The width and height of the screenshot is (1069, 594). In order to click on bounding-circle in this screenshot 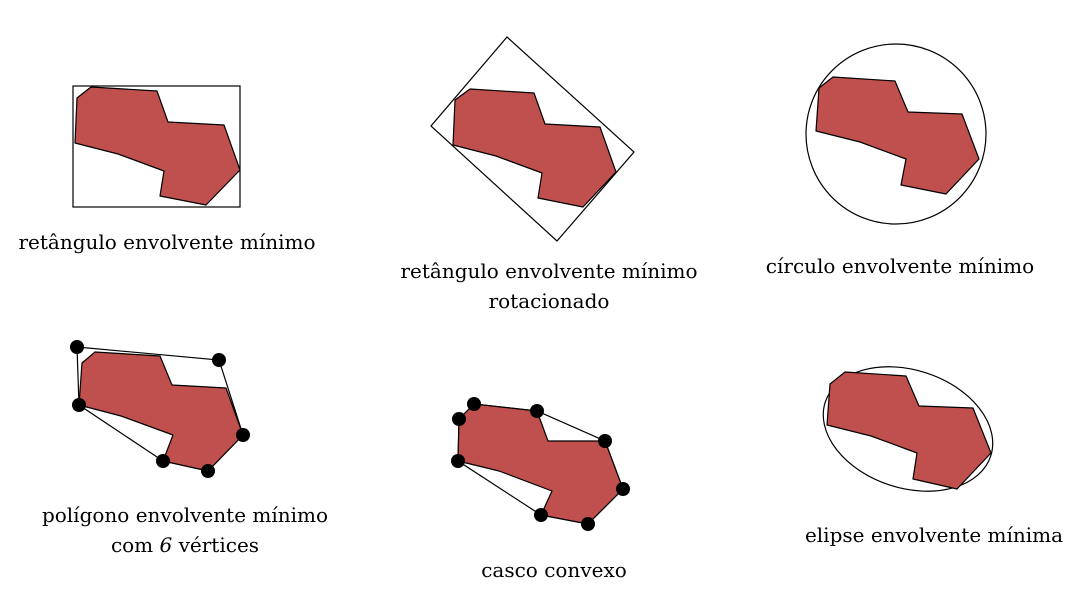, I will do `click(896, 134)`.